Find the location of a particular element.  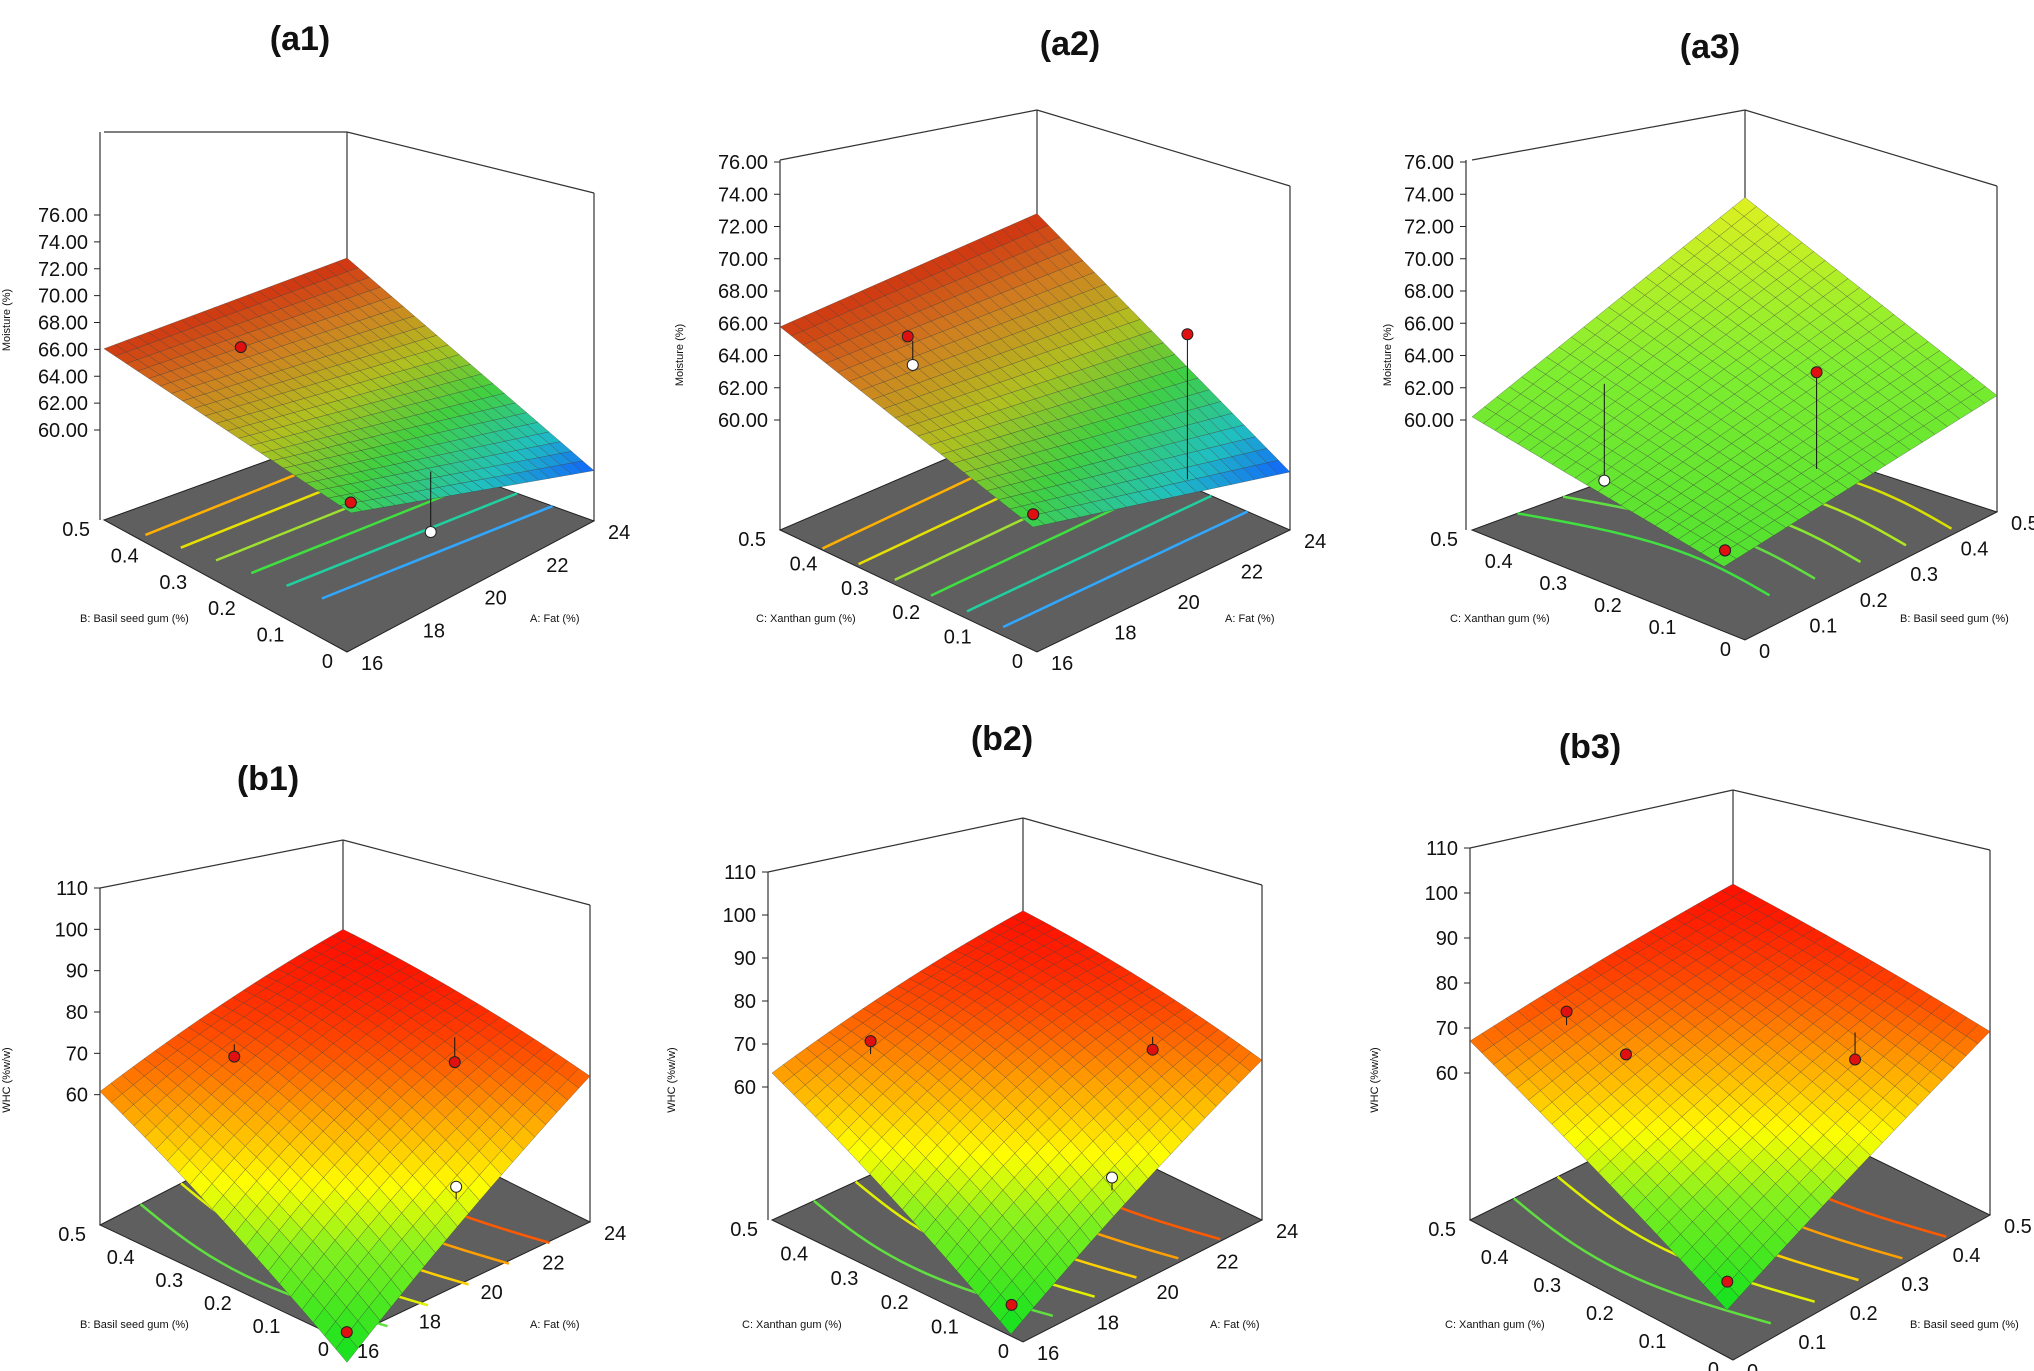

left-axis-label: B: Basil seed gum (%) is located at coordinates (134, 619).